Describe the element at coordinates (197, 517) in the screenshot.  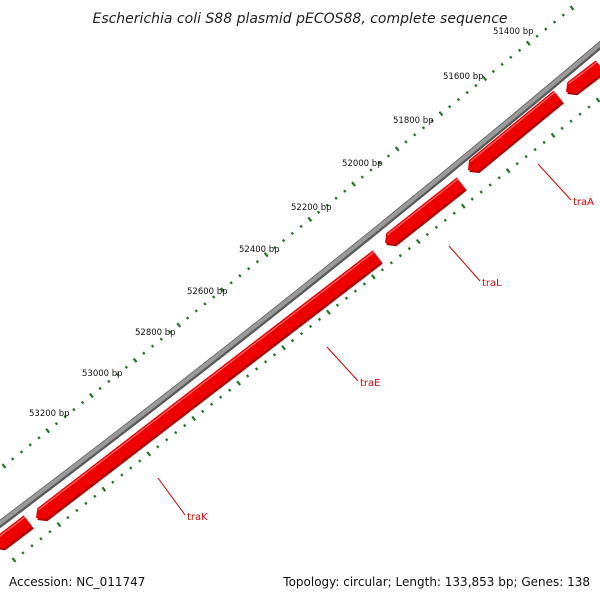
I see `gene-label-traK: traK` at that location.